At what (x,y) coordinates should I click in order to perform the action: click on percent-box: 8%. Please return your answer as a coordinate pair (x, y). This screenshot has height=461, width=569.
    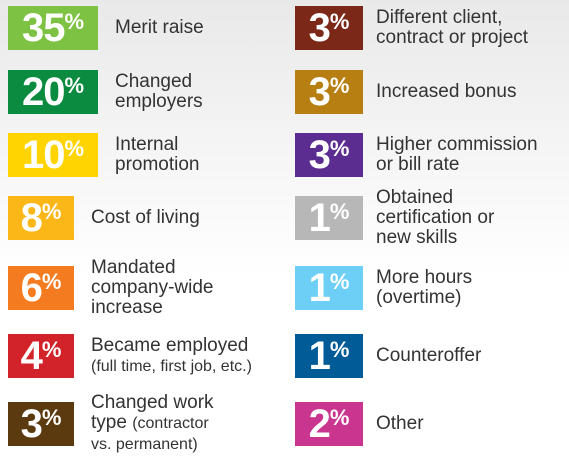
    Looking at the image, I should click on (41, 218).